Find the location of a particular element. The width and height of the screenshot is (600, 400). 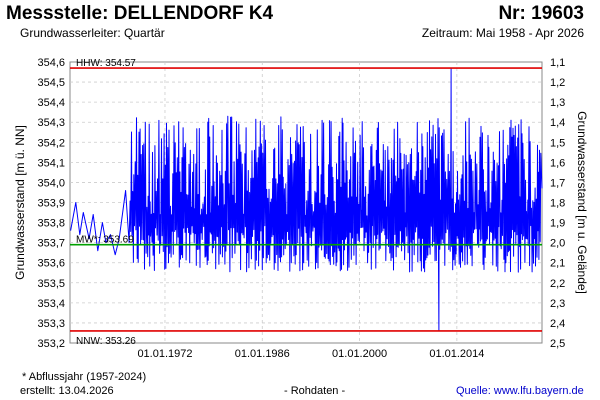

y2-tick-label: 1,8 is located at coordinates (557, 204).